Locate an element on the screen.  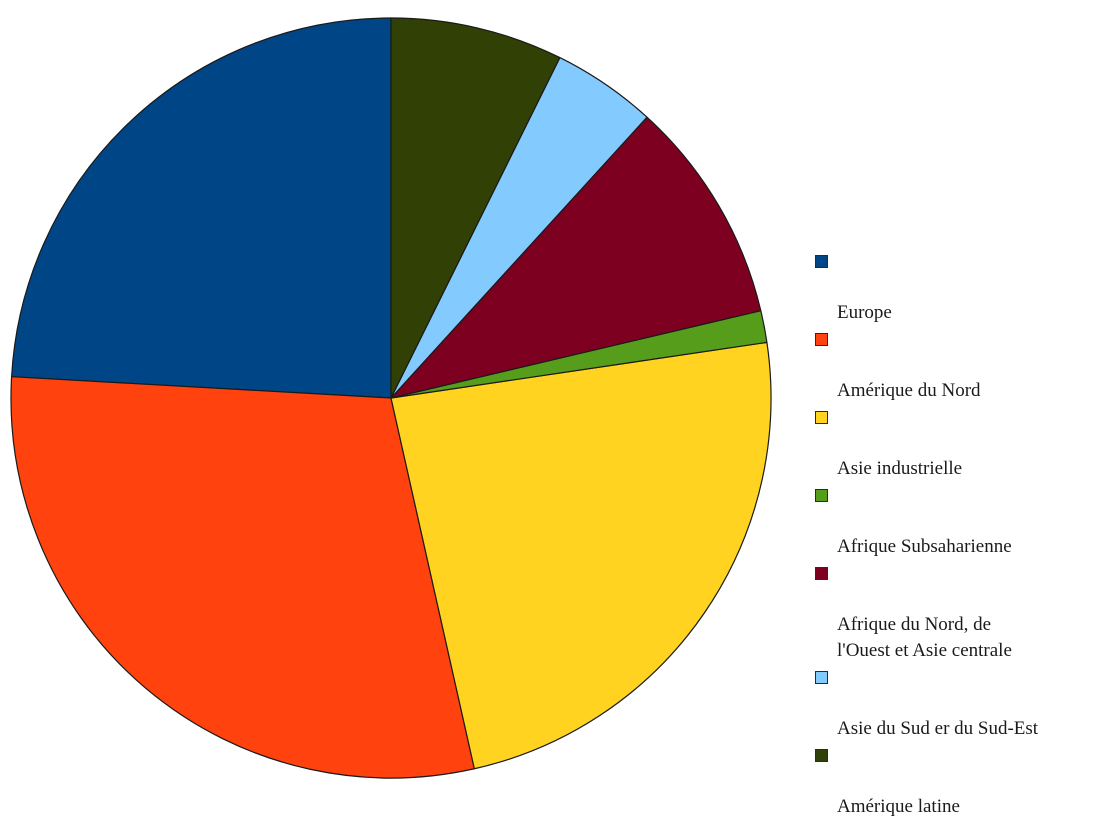
legend-label-asie-du-sud: Asie du Sud er du Sud-Est is located at coordinates (938, 728).